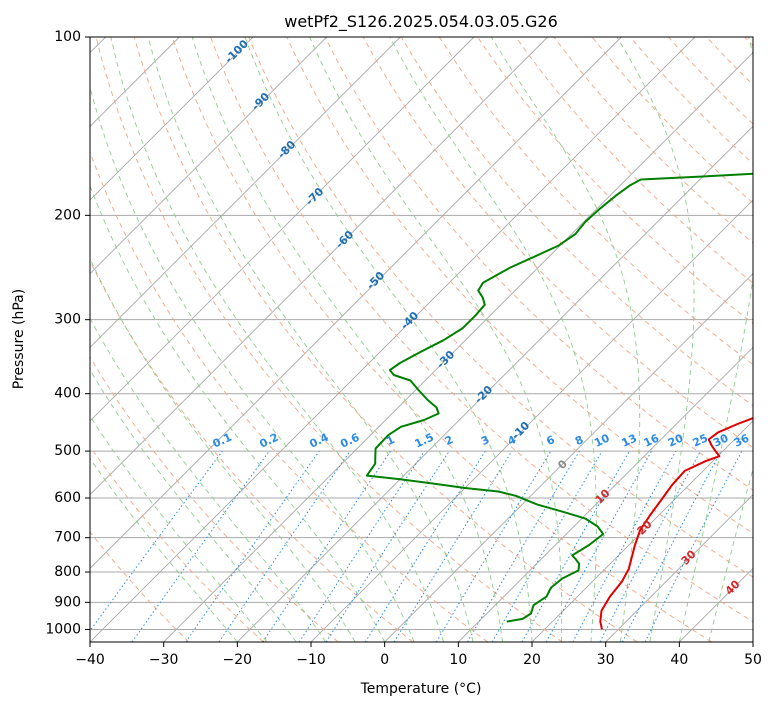 This screenshot has height=708, width=775. Describe the element at coordinates (311, 660) in the screenshot. I see `x-tick-label: −10` at that location.